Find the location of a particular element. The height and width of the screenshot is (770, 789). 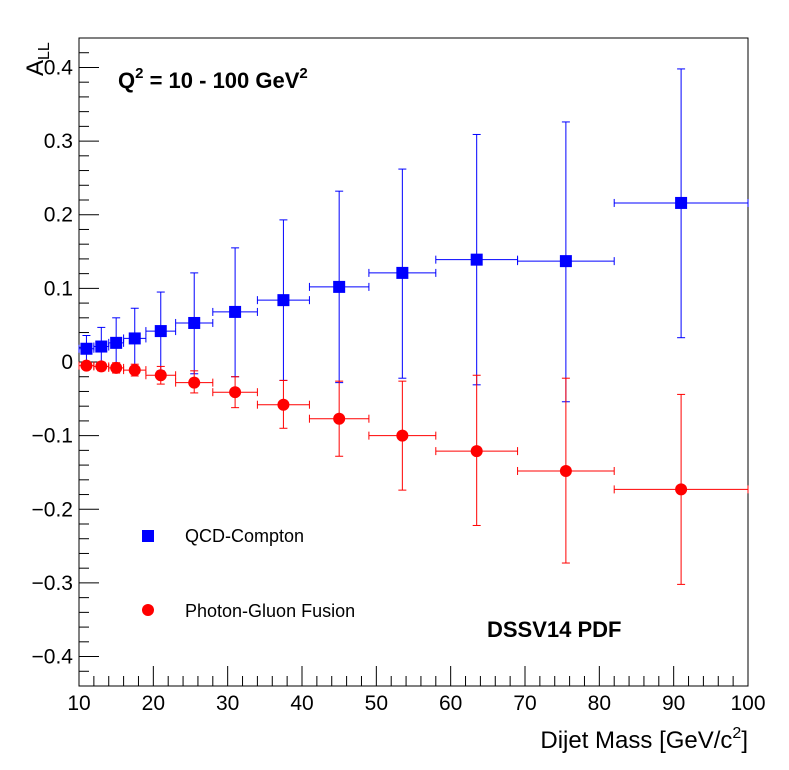

y-tick-label: −0.3 is located at coordinates (52, 583).